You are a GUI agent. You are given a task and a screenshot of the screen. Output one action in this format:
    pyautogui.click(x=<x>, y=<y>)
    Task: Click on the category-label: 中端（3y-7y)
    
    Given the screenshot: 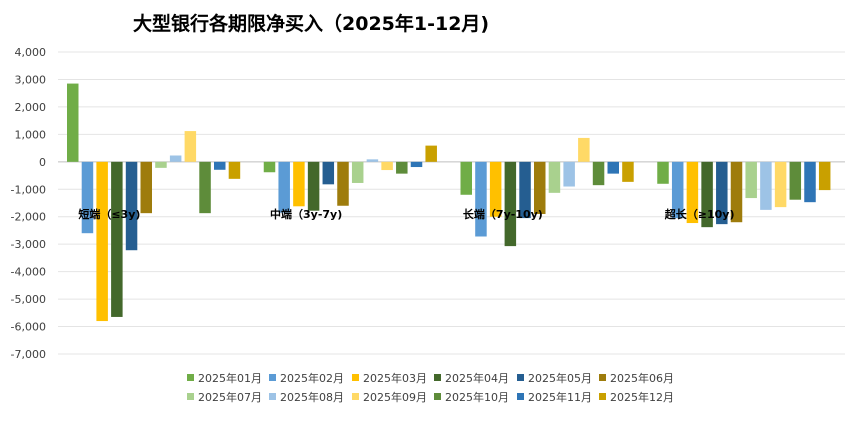 What is the action you would take?
    pyautogui.click(x=306, y=214)
    